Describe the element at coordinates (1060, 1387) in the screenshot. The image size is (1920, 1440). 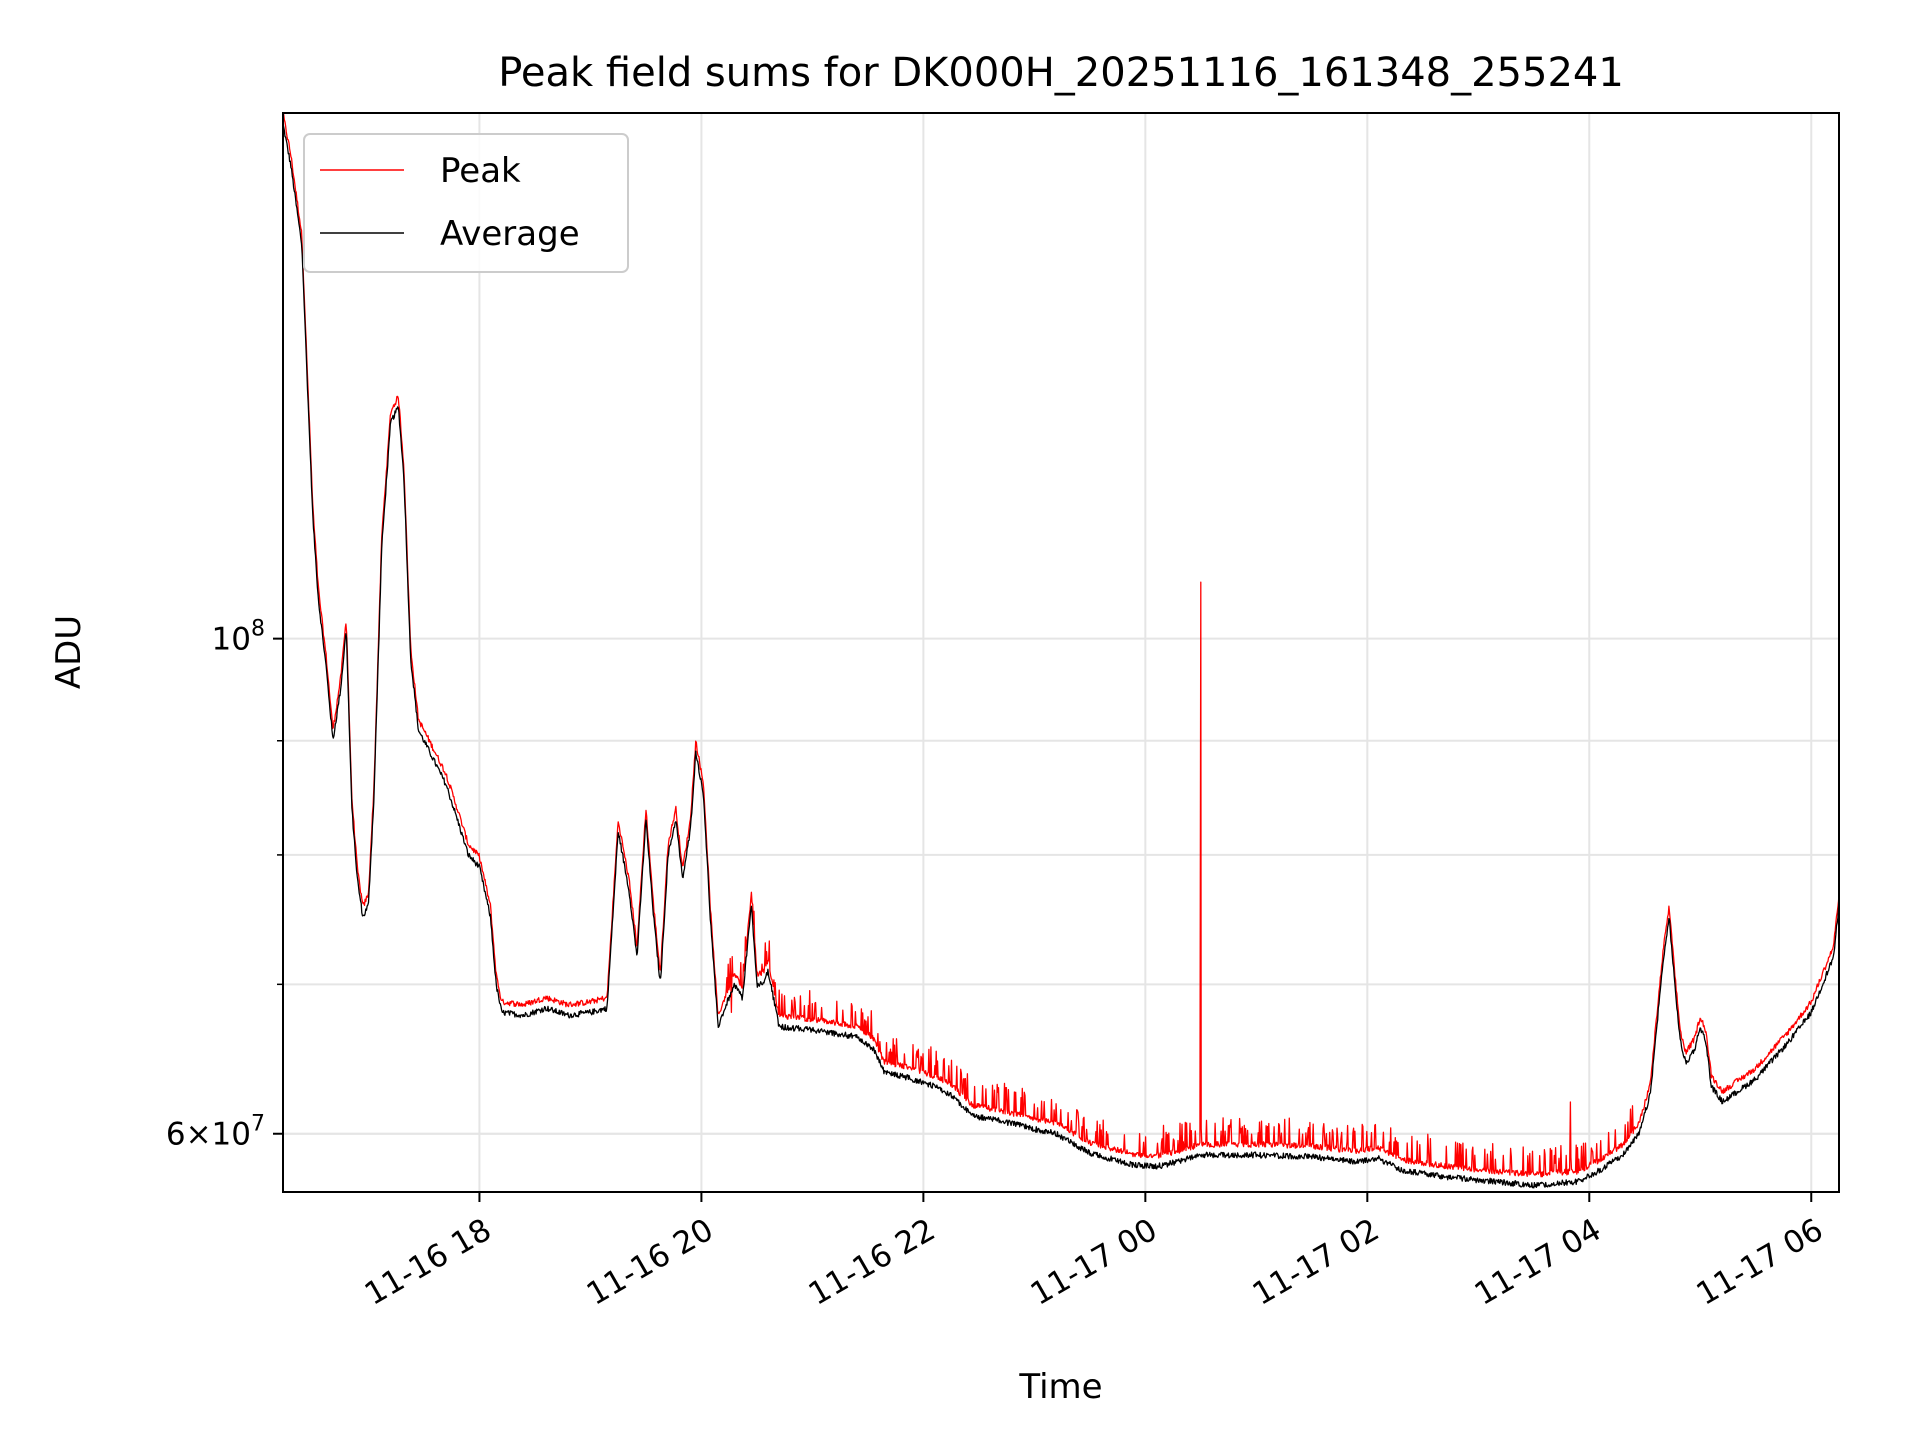
I see `x-axis-label: Time` at that location.